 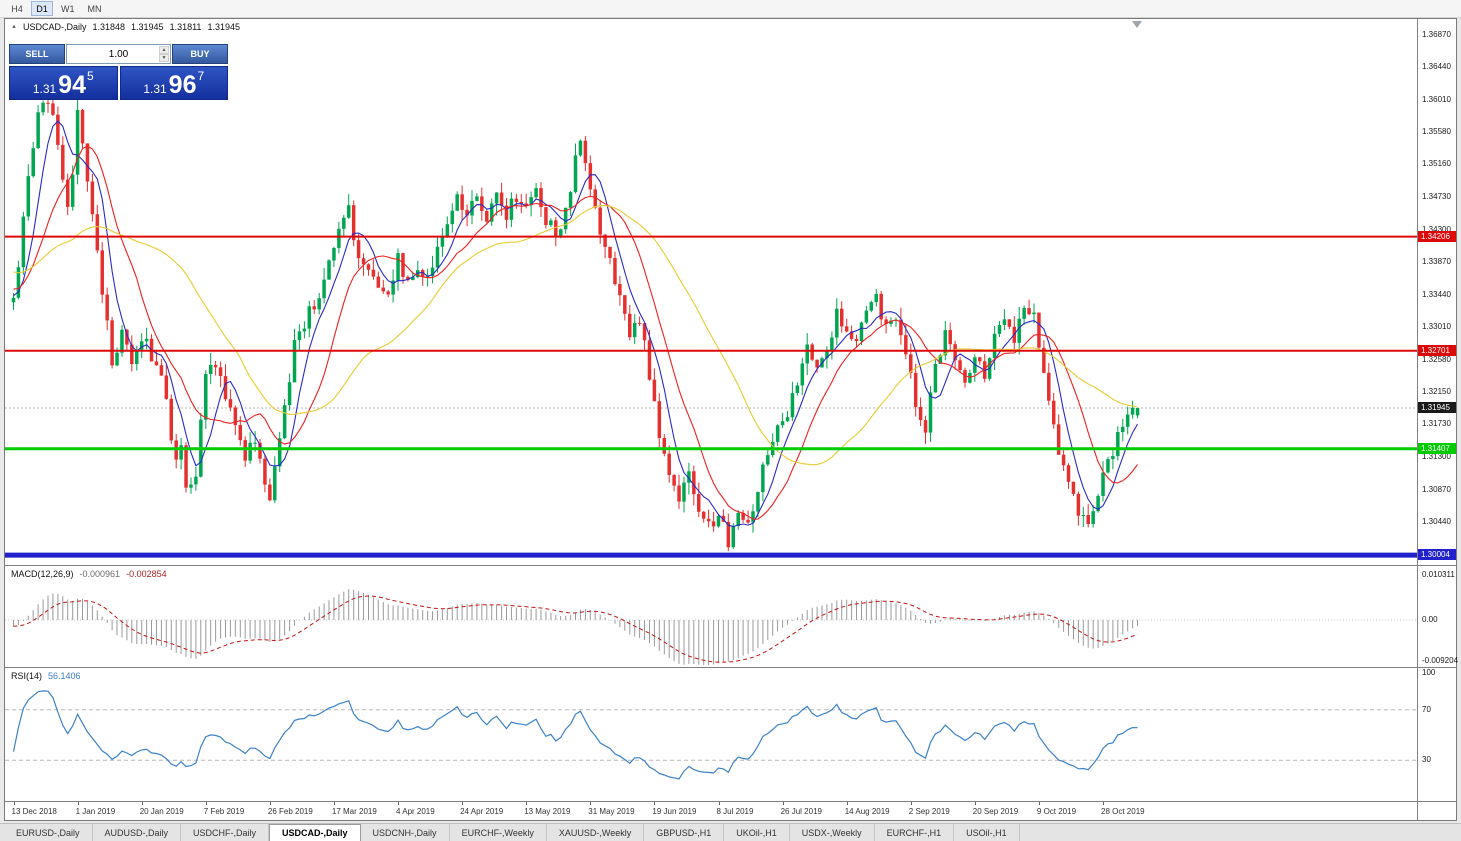 What do you see at coordinates (482, 811) in the screenshot?
I see `time-axis-label: 24 Apr 2019` at bounding box center [482, 811].